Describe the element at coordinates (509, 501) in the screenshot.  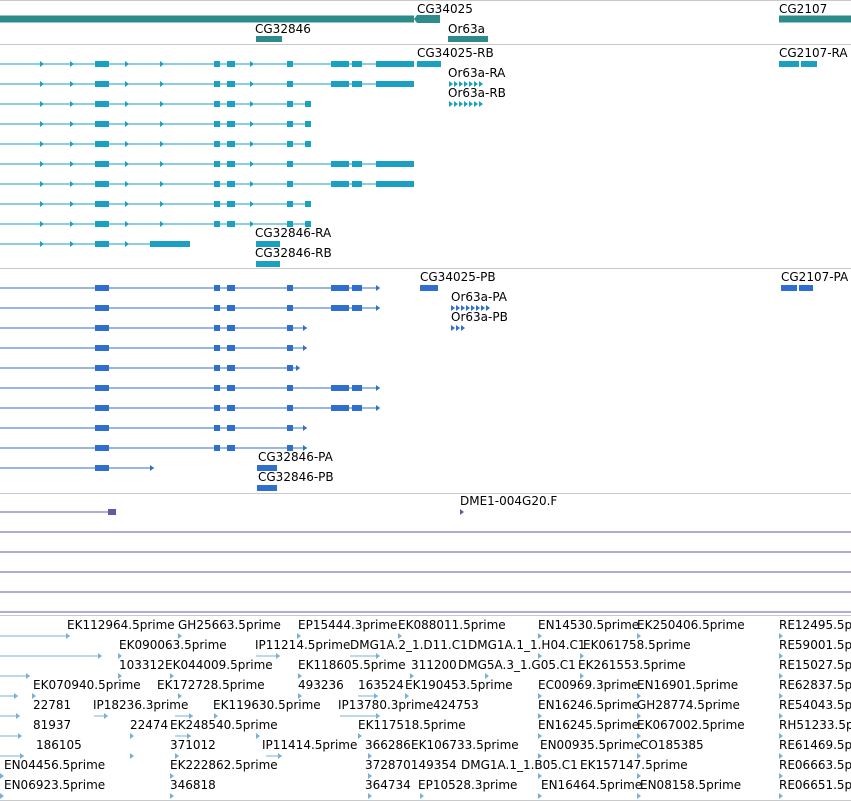
I see `match-label-dme1-004g20-f: DME1-004G20.F` at that location.